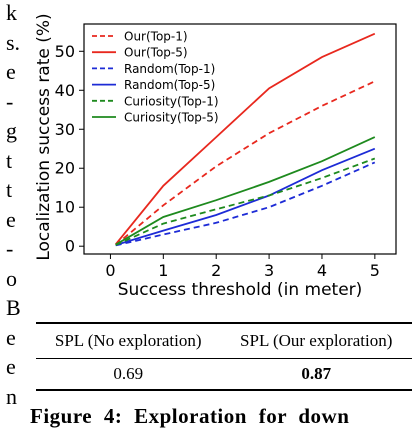 This screenshot has width=414, height=429. I want to click on left-column-fragment: k, so click(11, 12).